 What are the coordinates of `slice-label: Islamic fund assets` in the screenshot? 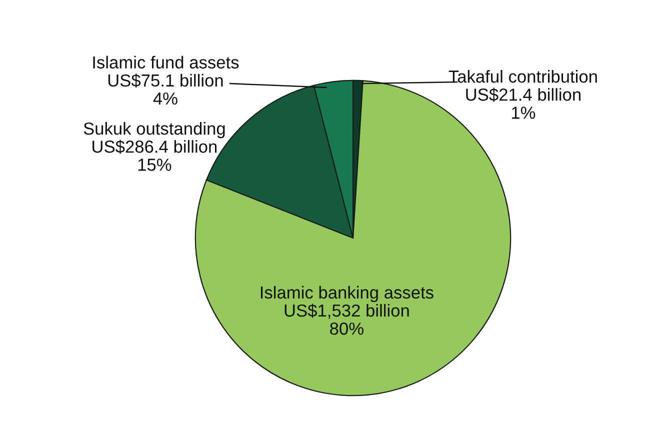 It's located at (166, 62).